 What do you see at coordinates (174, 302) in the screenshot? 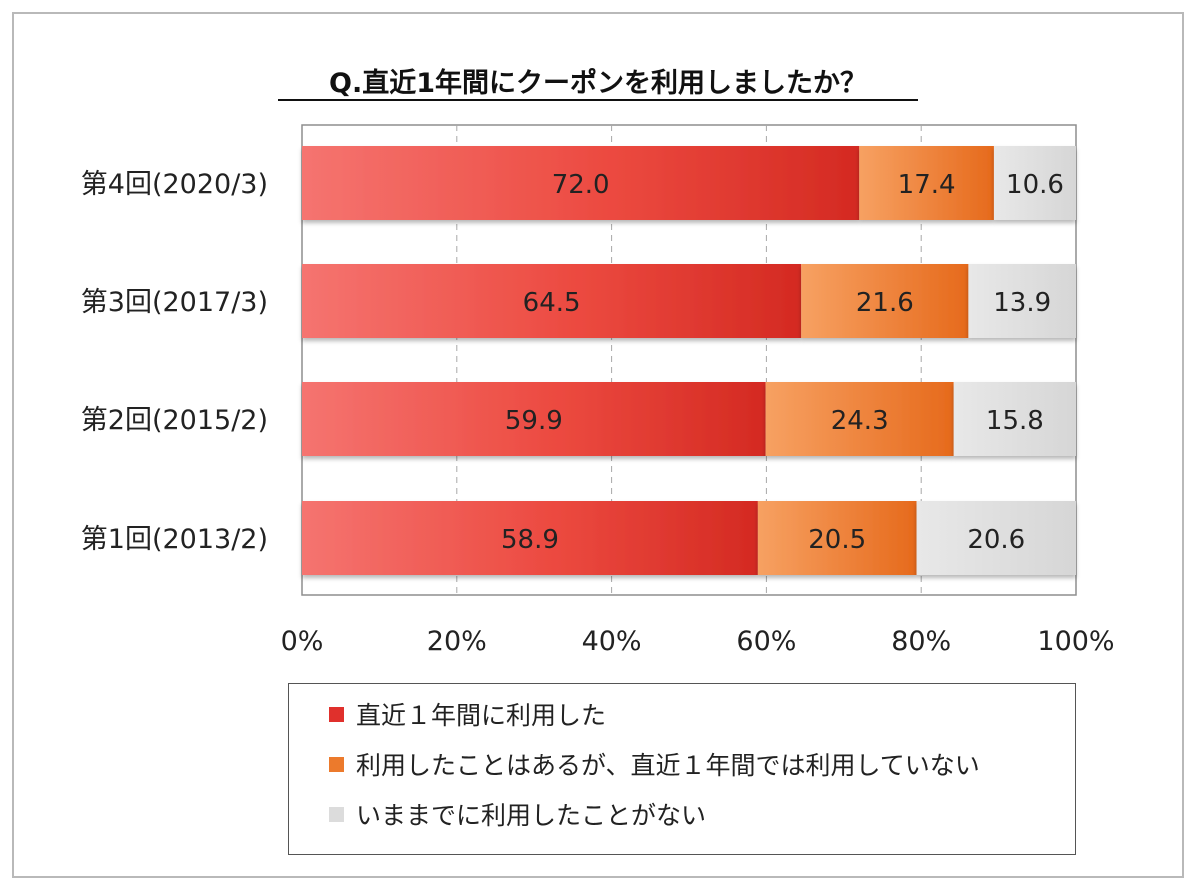
I see `category-label: 第3回(2017/3)` at bounding box center [174, 302].